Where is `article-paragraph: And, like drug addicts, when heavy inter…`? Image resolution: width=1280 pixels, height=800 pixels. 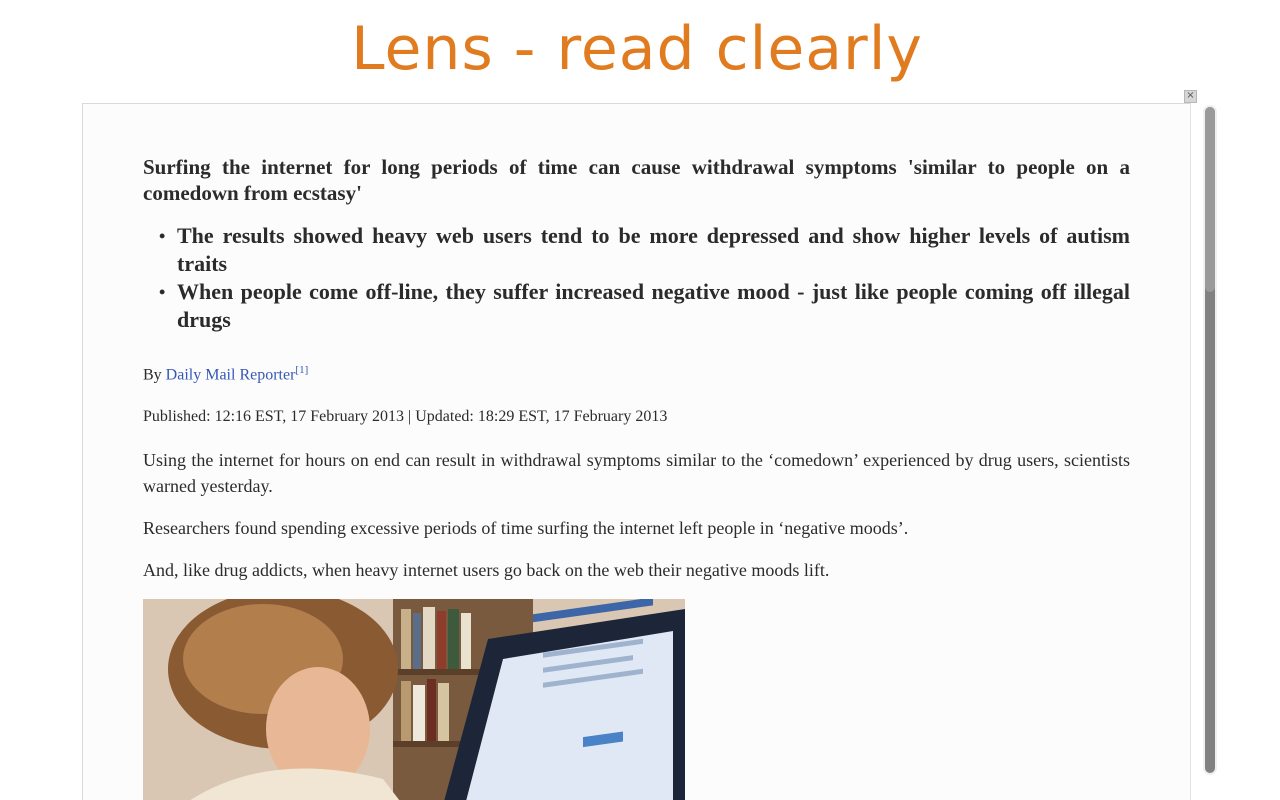
article-paragraph: And, like drug addicts, when heavy inter… is located at coordinates (486, 570).